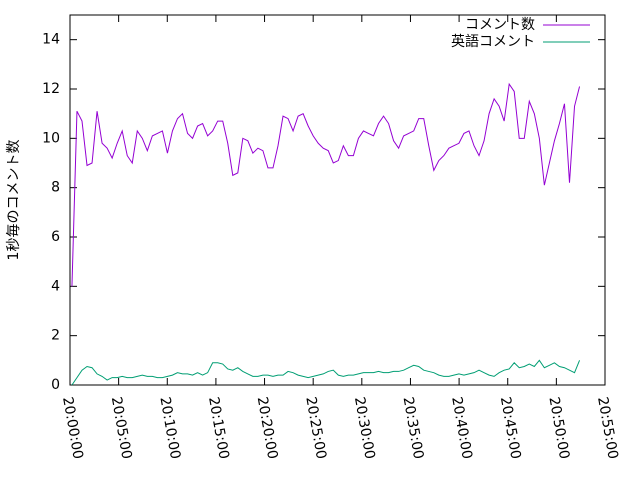 This screenshot has width=640, height=480. Describe the element at coordinates (364, 428) in the screenshot. I see `x-tick-label: 20:30:00` at that location.